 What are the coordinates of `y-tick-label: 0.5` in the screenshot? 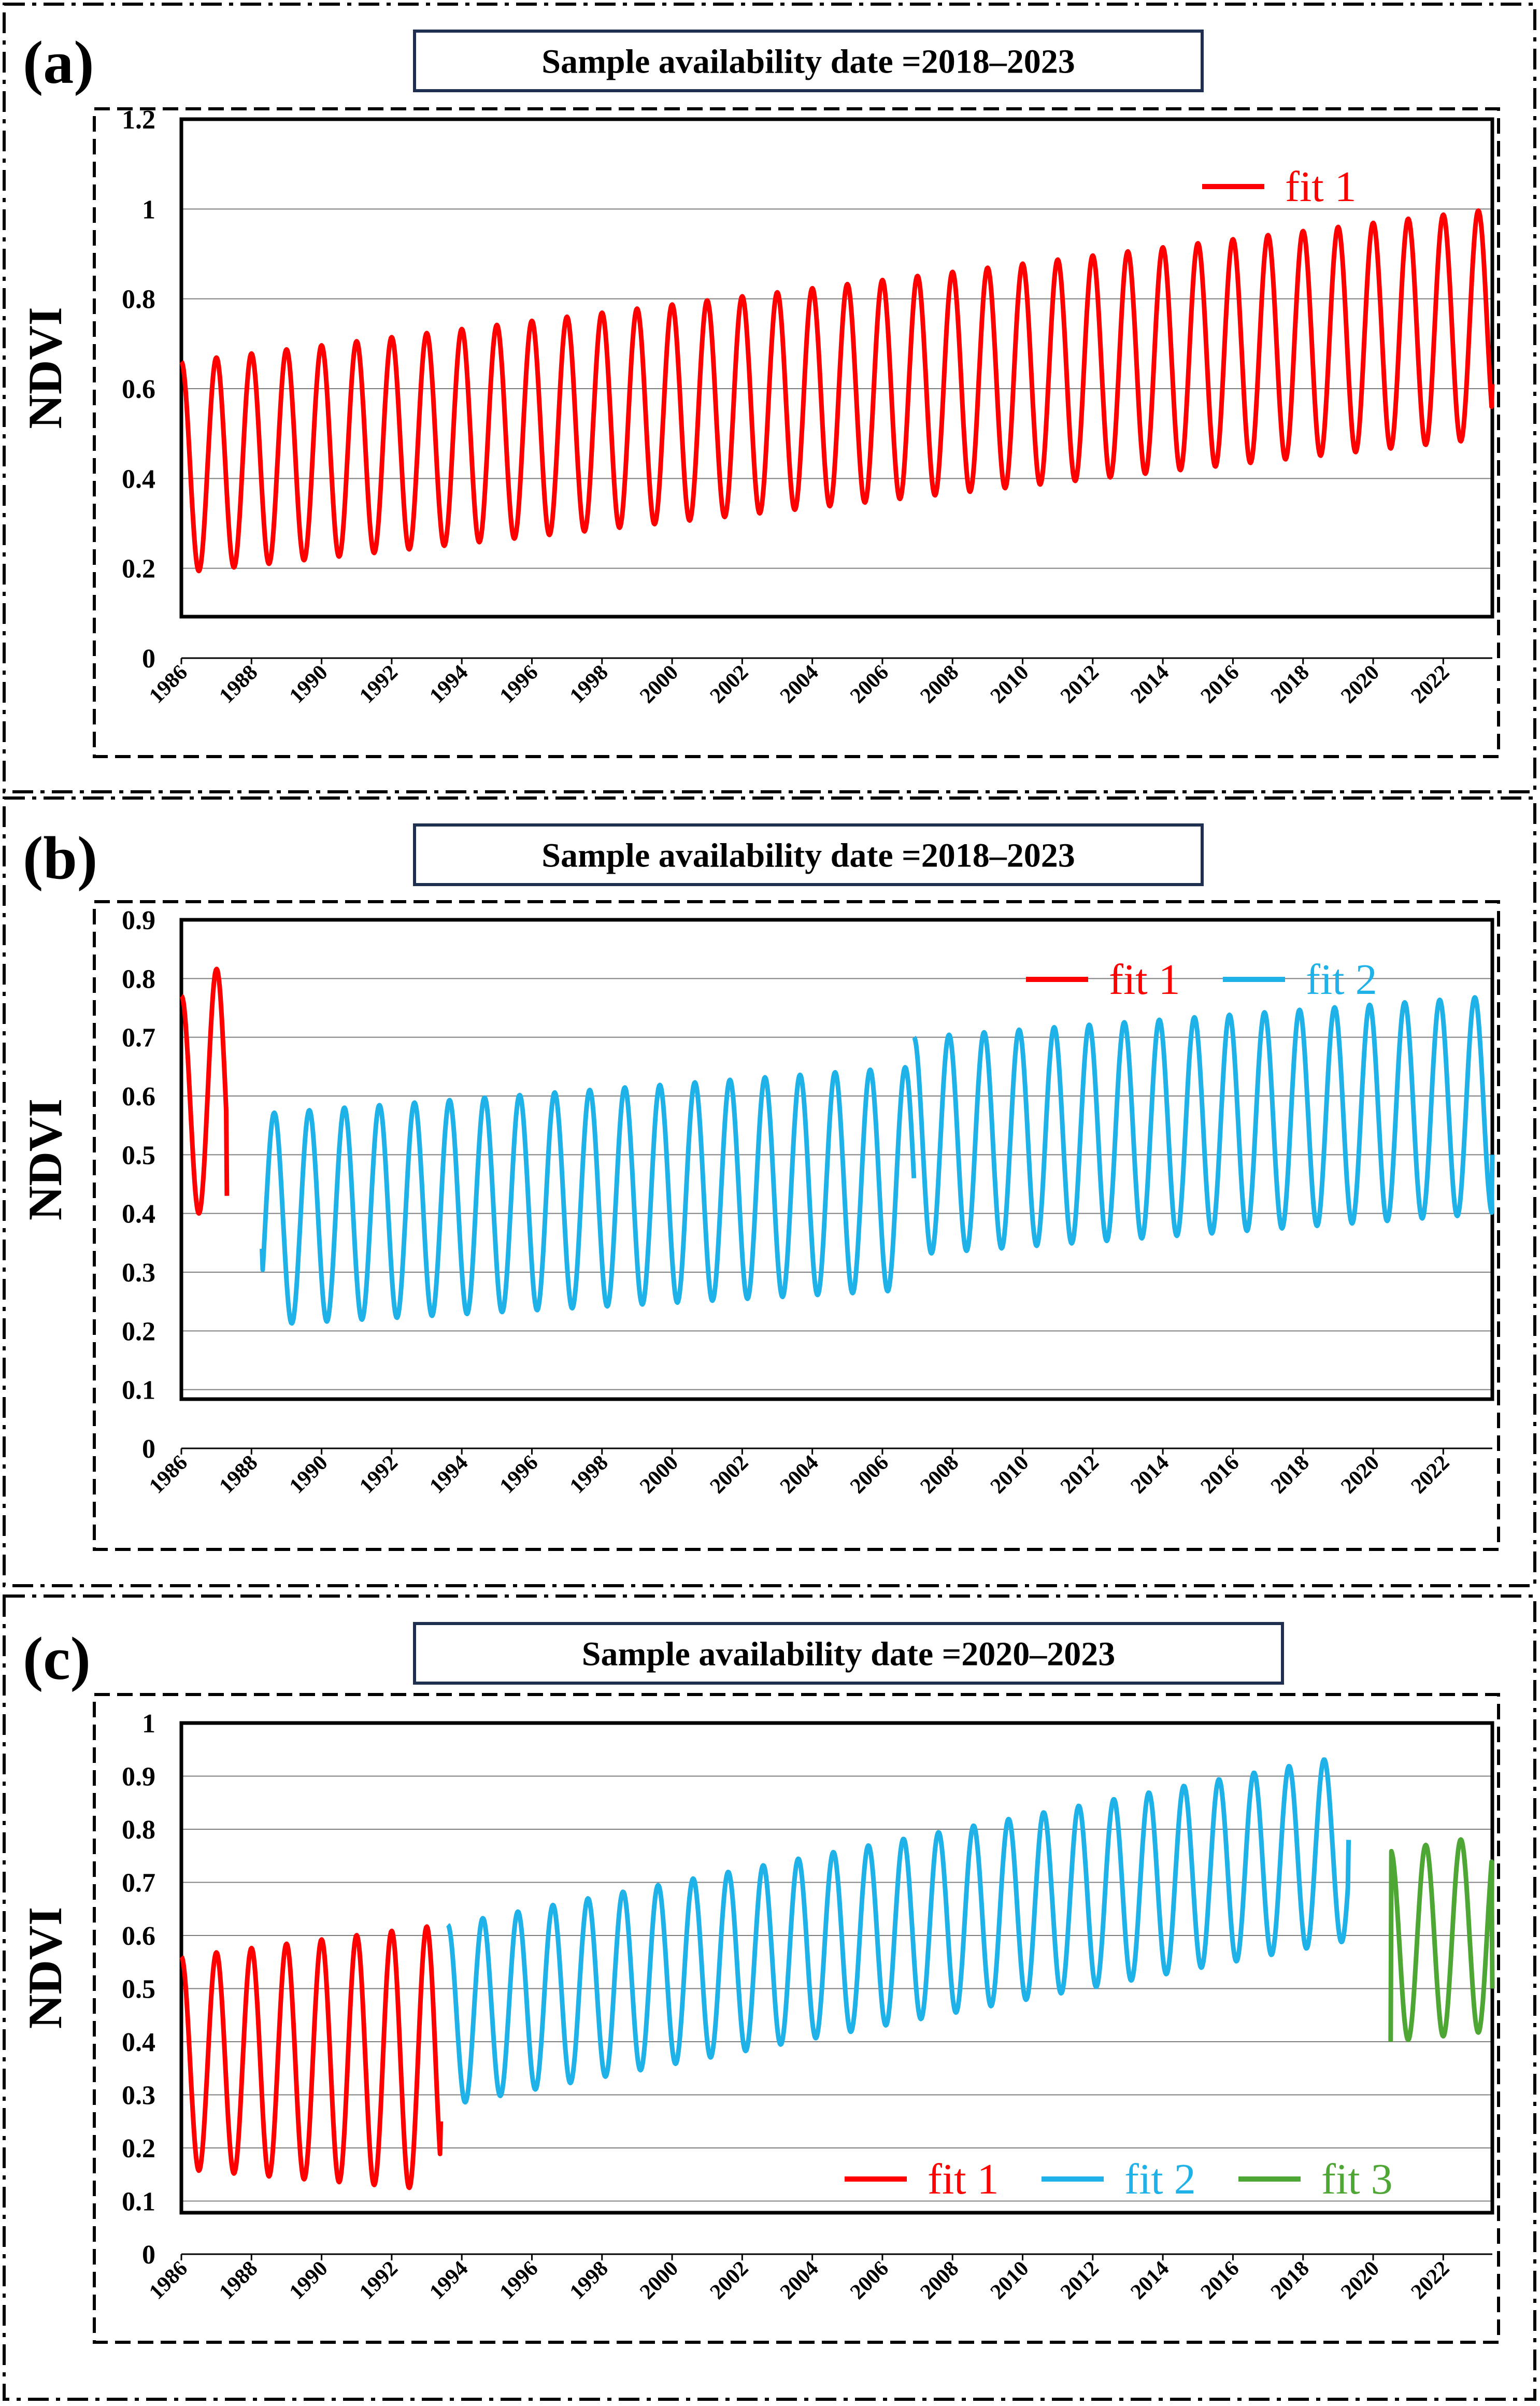 It's located at (138, 1156).